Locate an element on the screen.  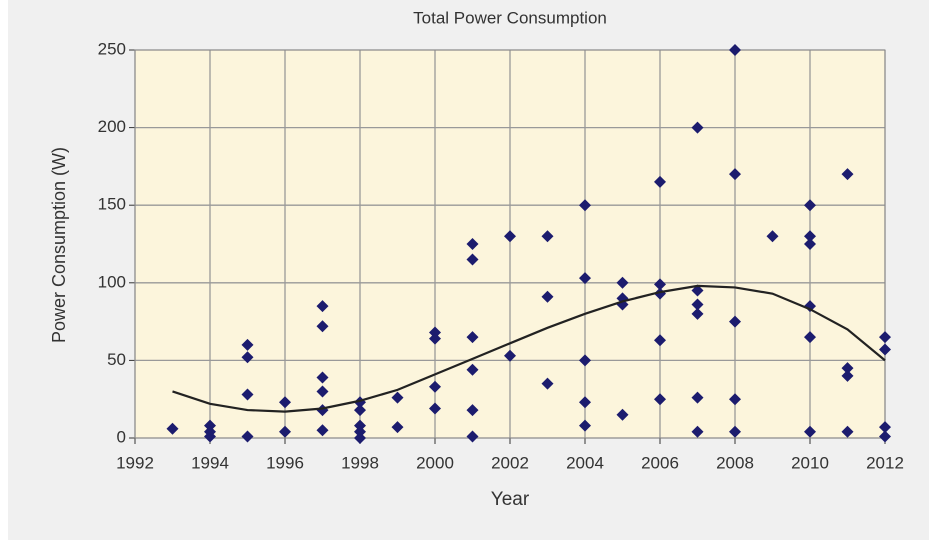
y-tick-label: 150 is located at coordinates (112, 204).